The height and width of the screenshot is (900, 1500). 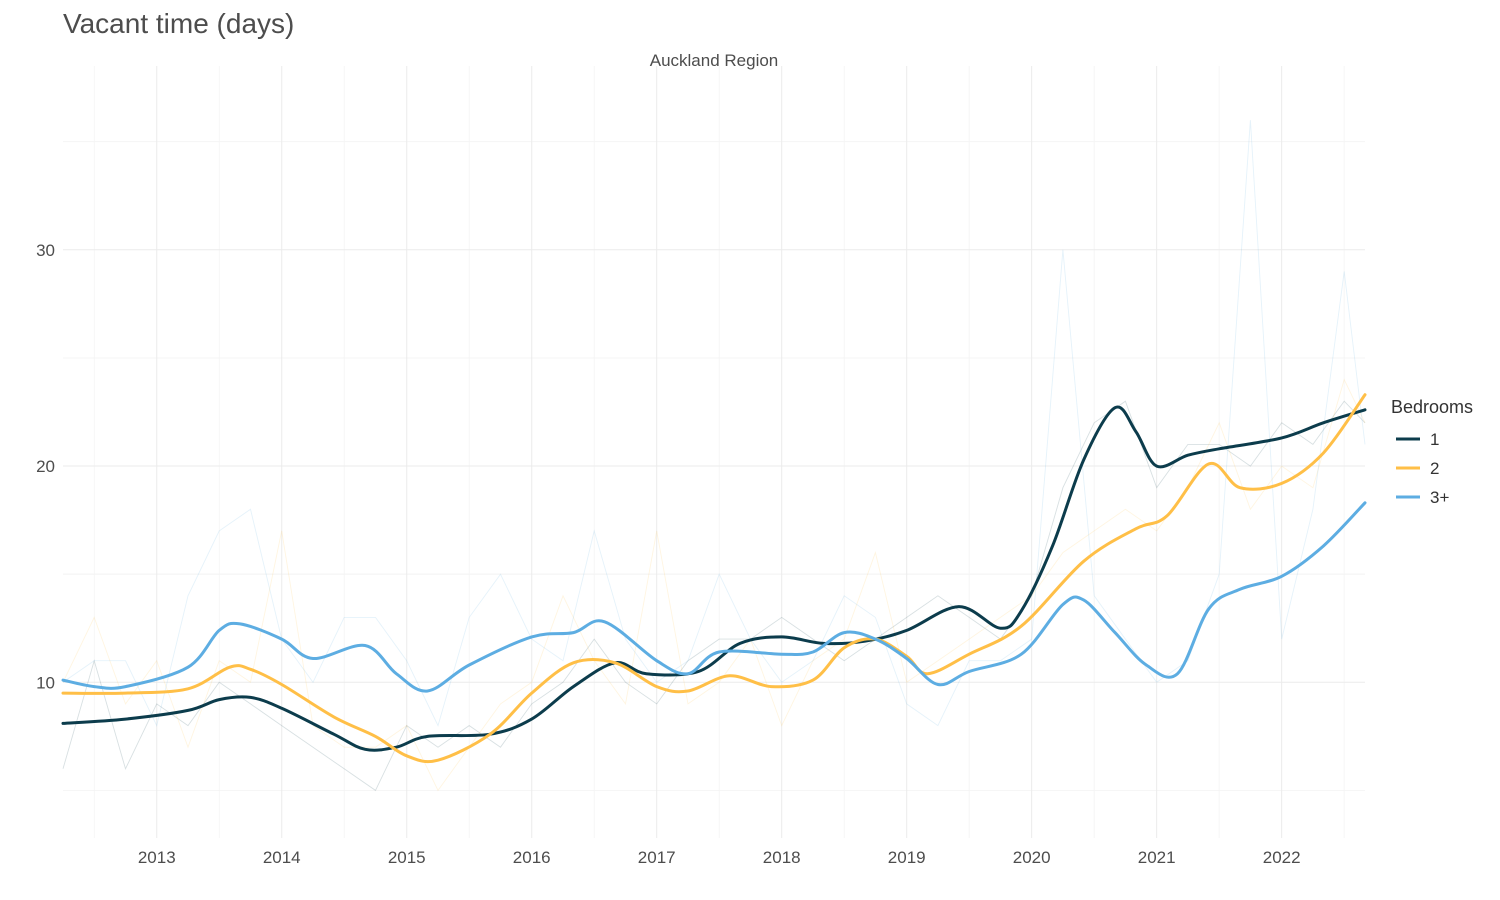 I want to click on y-tick-label: 30, so click(x=45, y=250).